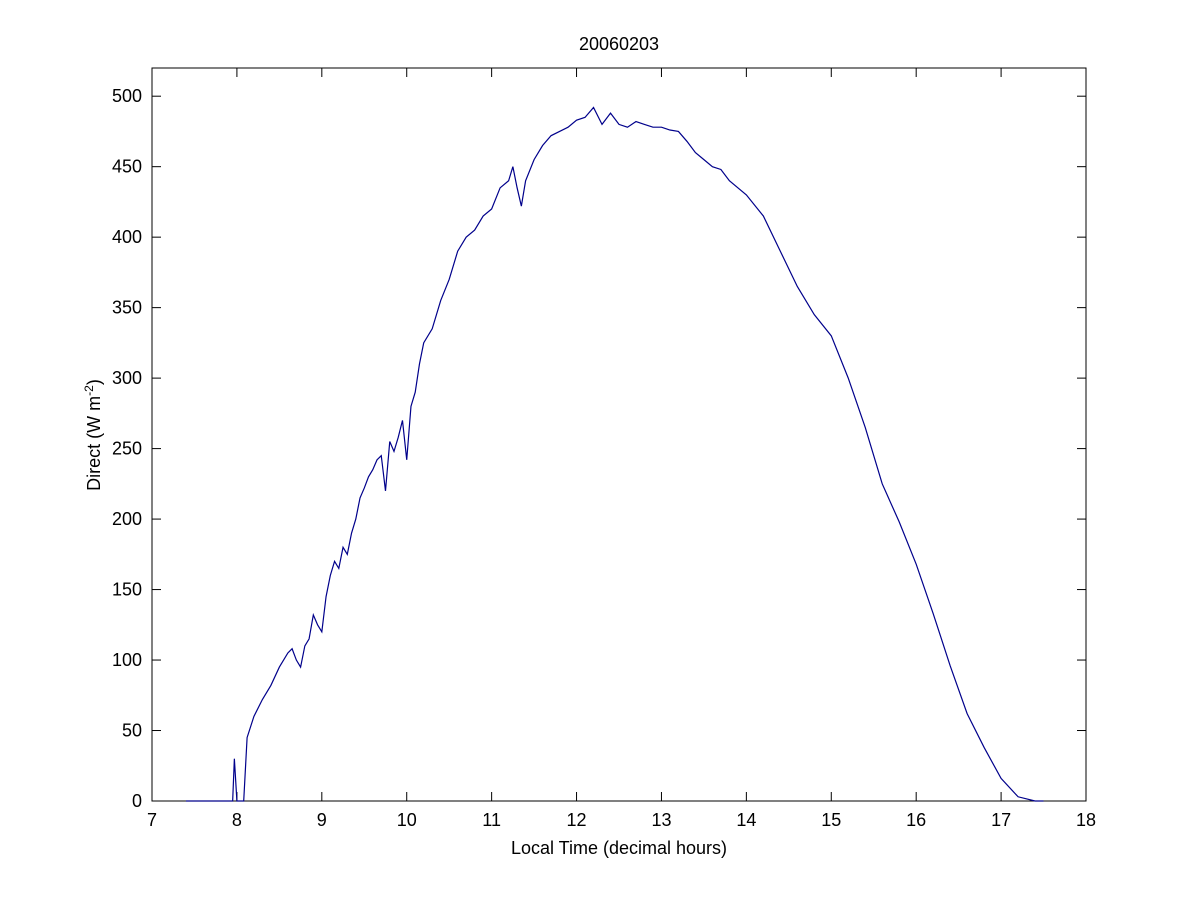 This screenshot has width=1200, height=900. I want to click on y-axis-label-sup: -2, so click(89, 390).